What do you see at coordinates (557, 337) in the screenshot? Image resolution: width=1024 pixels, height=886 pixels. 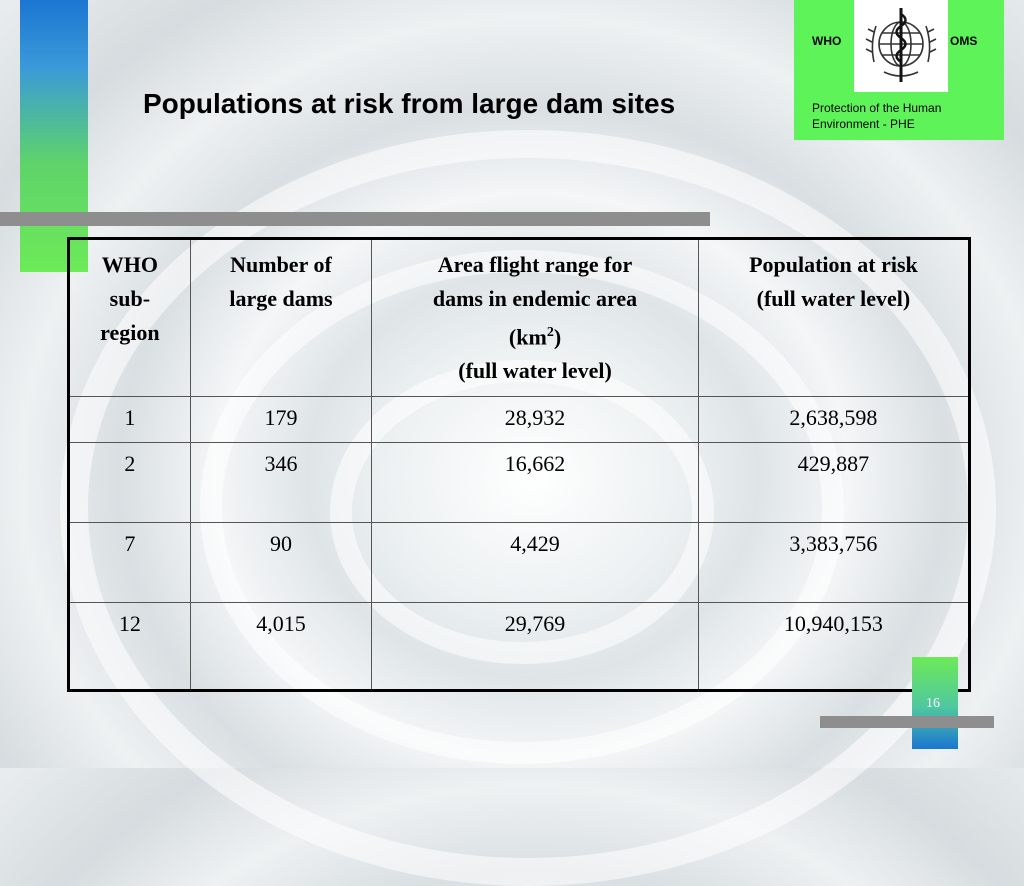 I see `unit-close: )` at bounding box center [557, 337].